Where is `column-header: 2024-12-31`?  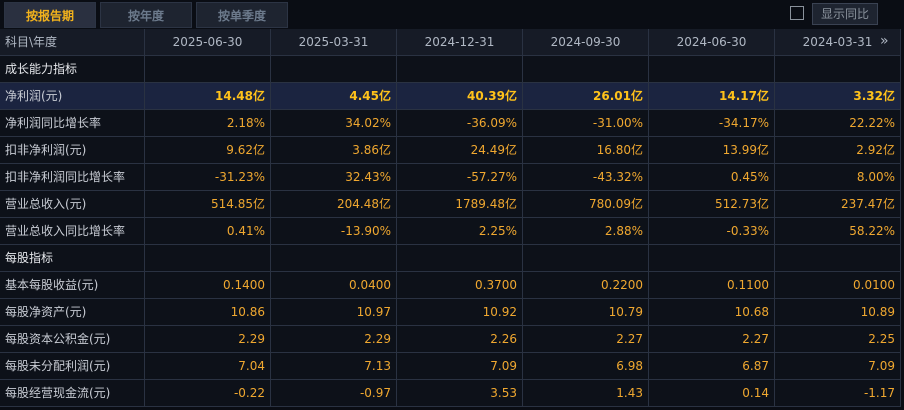
column-header: 2024-12-31 is located at coordinates (460, 42).